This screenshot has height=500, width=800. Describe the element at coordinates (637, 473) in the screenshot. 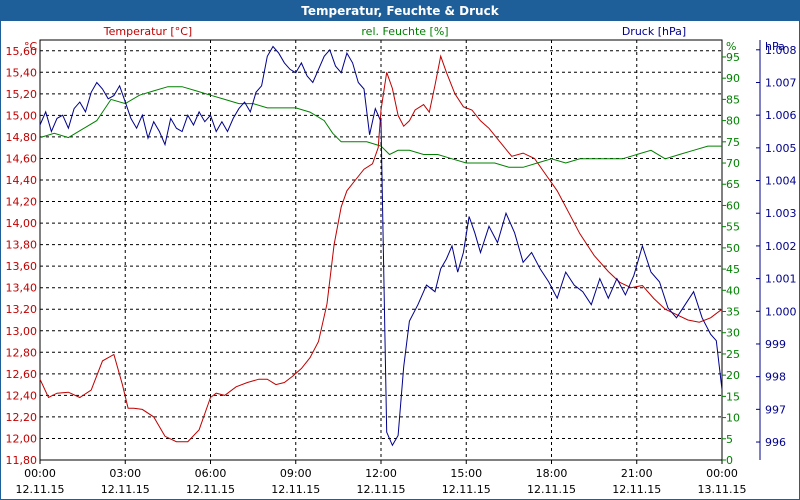

I see `x-tick-label-time: 21:00` at that location.